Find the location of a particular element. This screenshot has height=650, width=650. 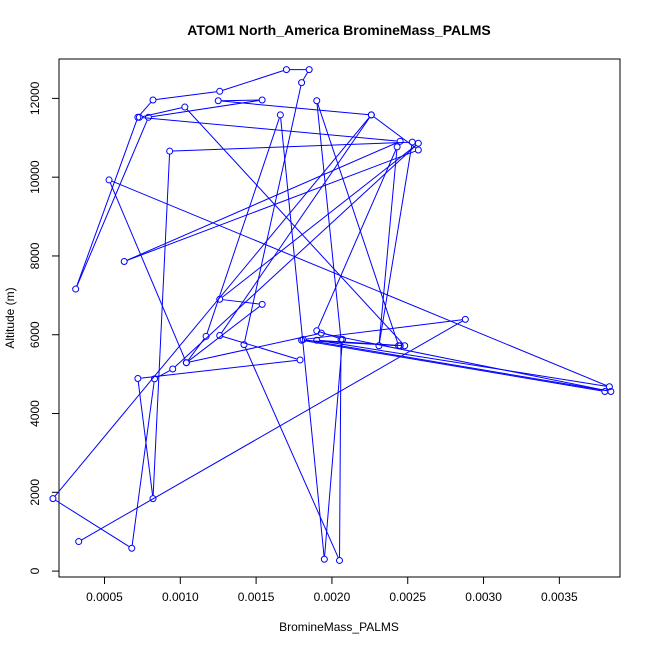

y-tick-label: 0 is located at coordinates (35, 570).